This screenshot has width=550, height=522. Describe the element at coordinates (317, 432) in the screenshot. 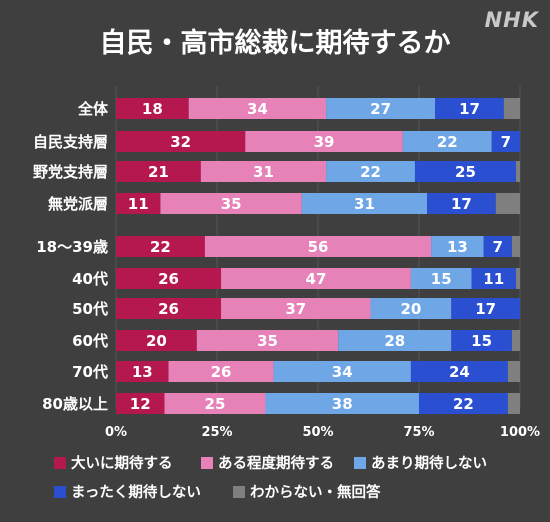

I see `x-tick-label: 50%` at that location.